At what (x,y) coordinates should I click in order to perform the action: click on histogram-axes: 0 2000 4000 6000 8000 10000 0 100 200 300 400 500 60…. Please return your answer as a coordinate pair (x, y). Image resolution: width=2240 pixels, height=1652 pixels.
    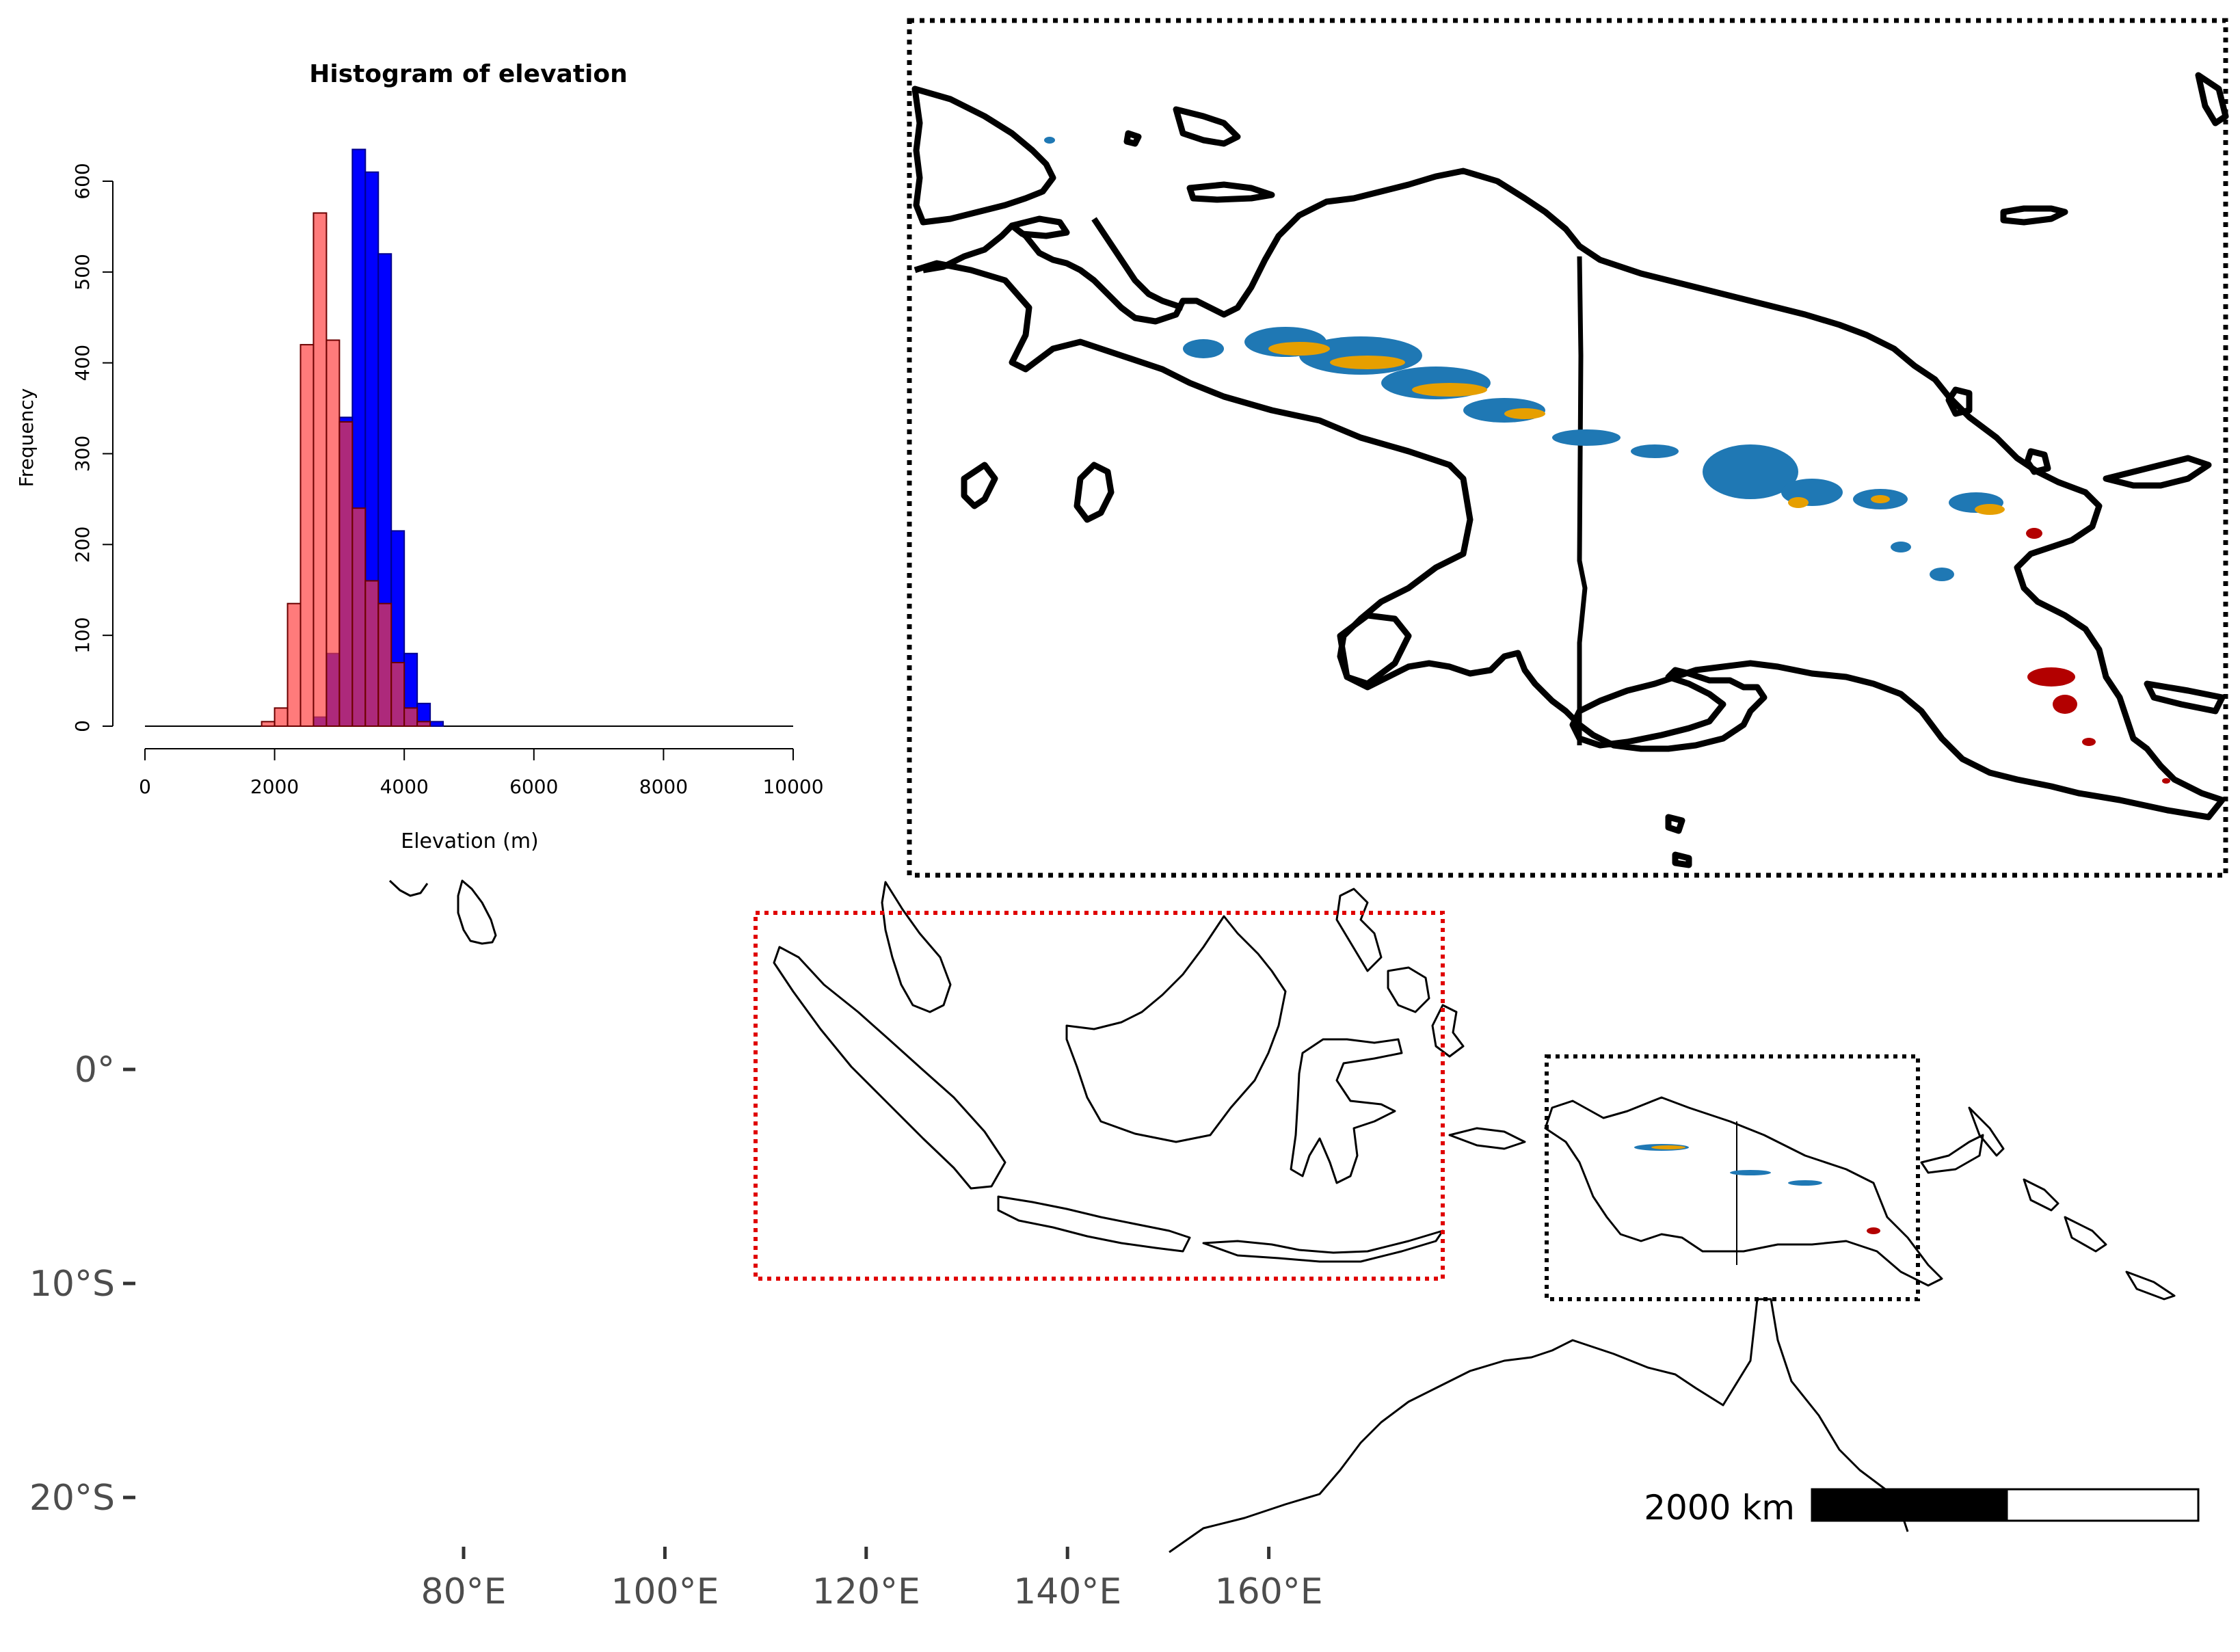
    Looking at the image, I should click on (447, 480).